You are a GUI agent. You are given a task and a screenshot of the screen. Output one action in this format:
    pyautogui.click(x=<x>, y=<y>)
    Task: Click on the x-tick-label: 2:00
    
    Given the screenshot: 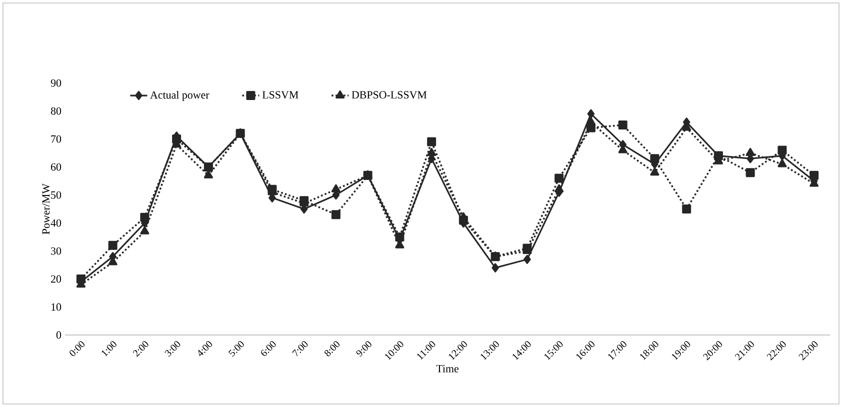 What is the action you would take?
    pyautogui.click(x=140, y=349)
    